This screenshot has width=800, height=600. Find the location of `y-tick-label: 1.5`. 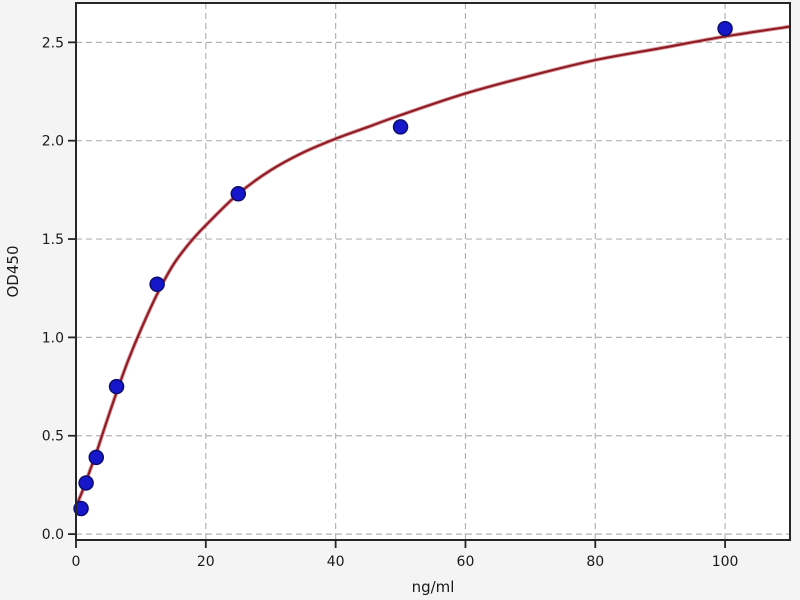

y-tick-label: 1.5 is located at coordinates (53, 240).